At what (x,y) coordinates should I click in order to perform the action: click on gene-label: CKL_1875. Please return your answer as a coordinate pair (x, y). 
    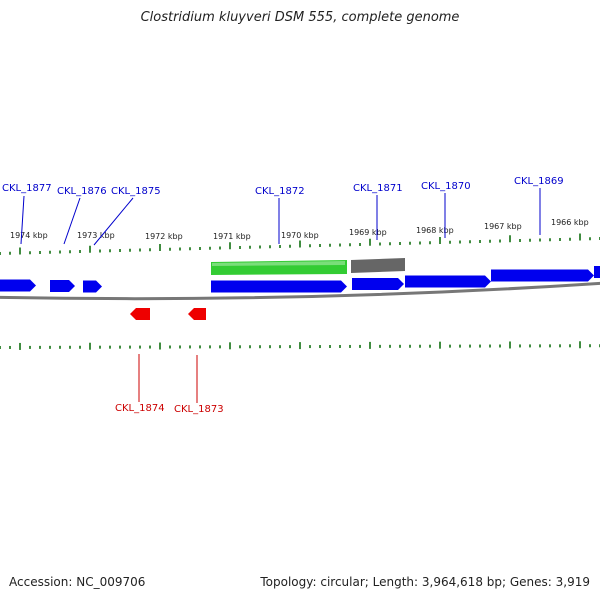
    Looking at the image, I should click on (136, 191).